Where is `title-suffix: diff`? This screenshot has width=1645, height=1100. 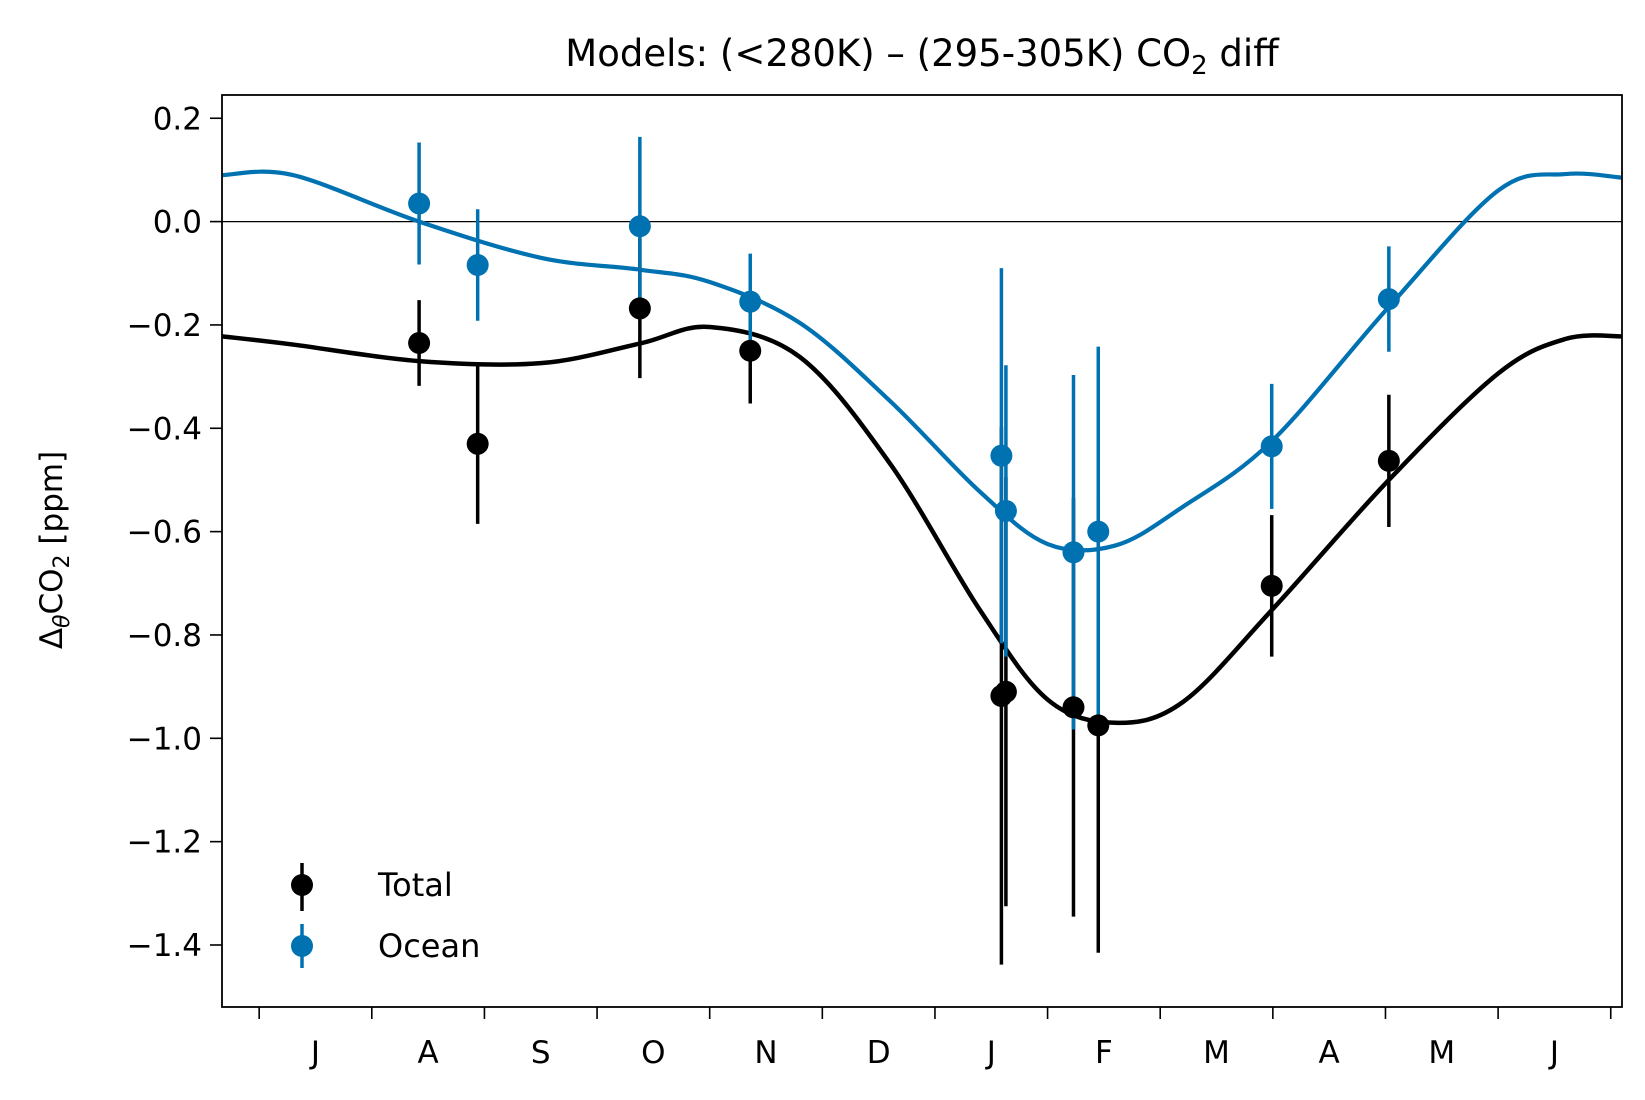
title-suffix: diff is located at coordinates (1244, 53).